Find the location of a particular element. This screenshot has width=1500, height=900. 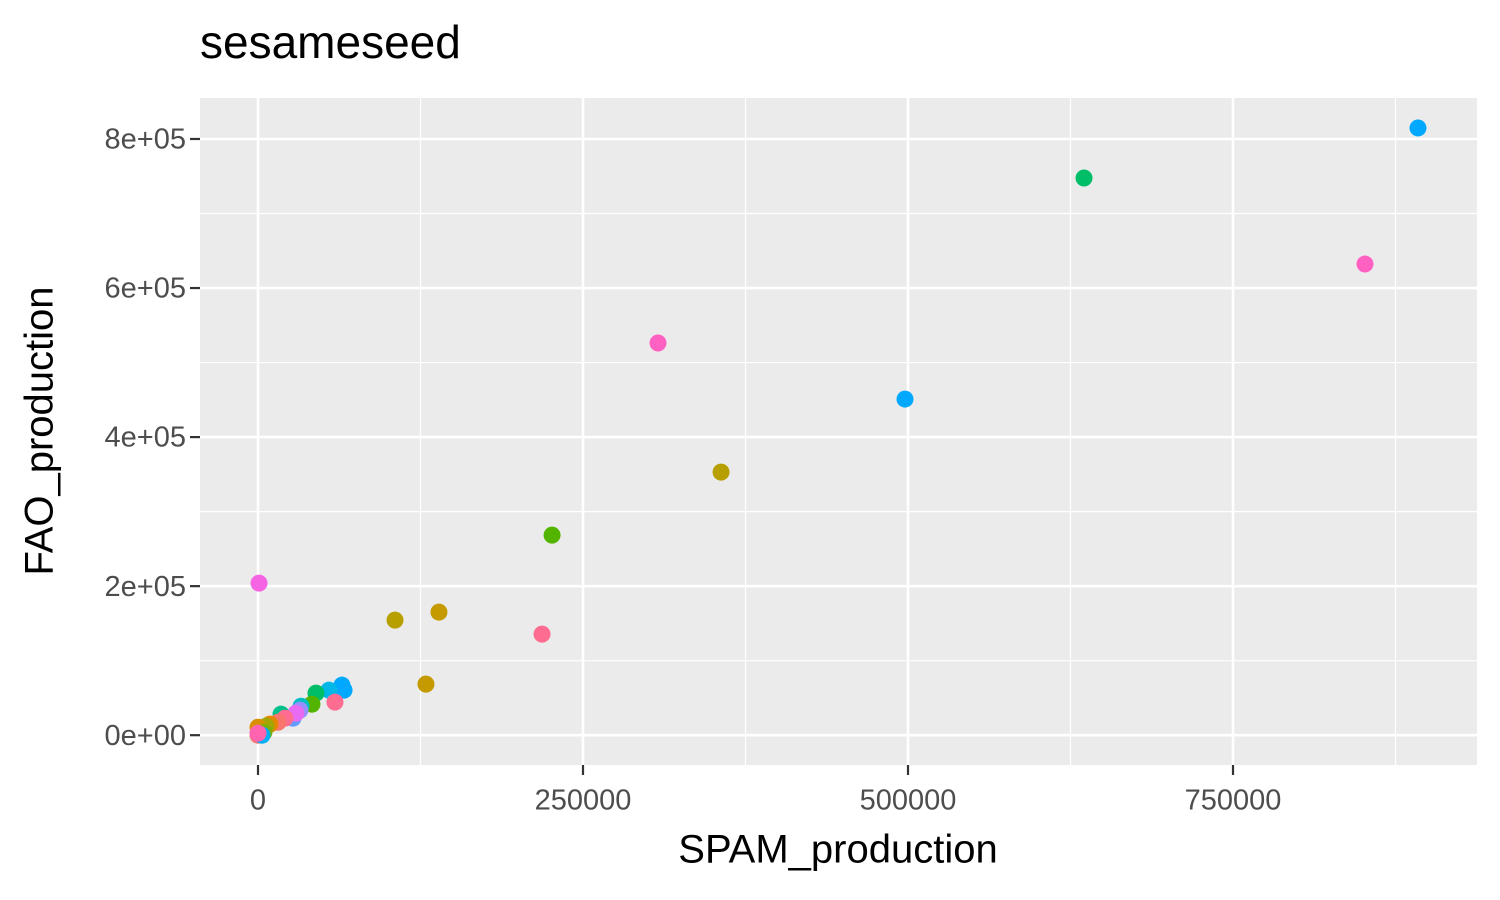

y-tick-label: 4e+05 is located at coordinates (145, 438).